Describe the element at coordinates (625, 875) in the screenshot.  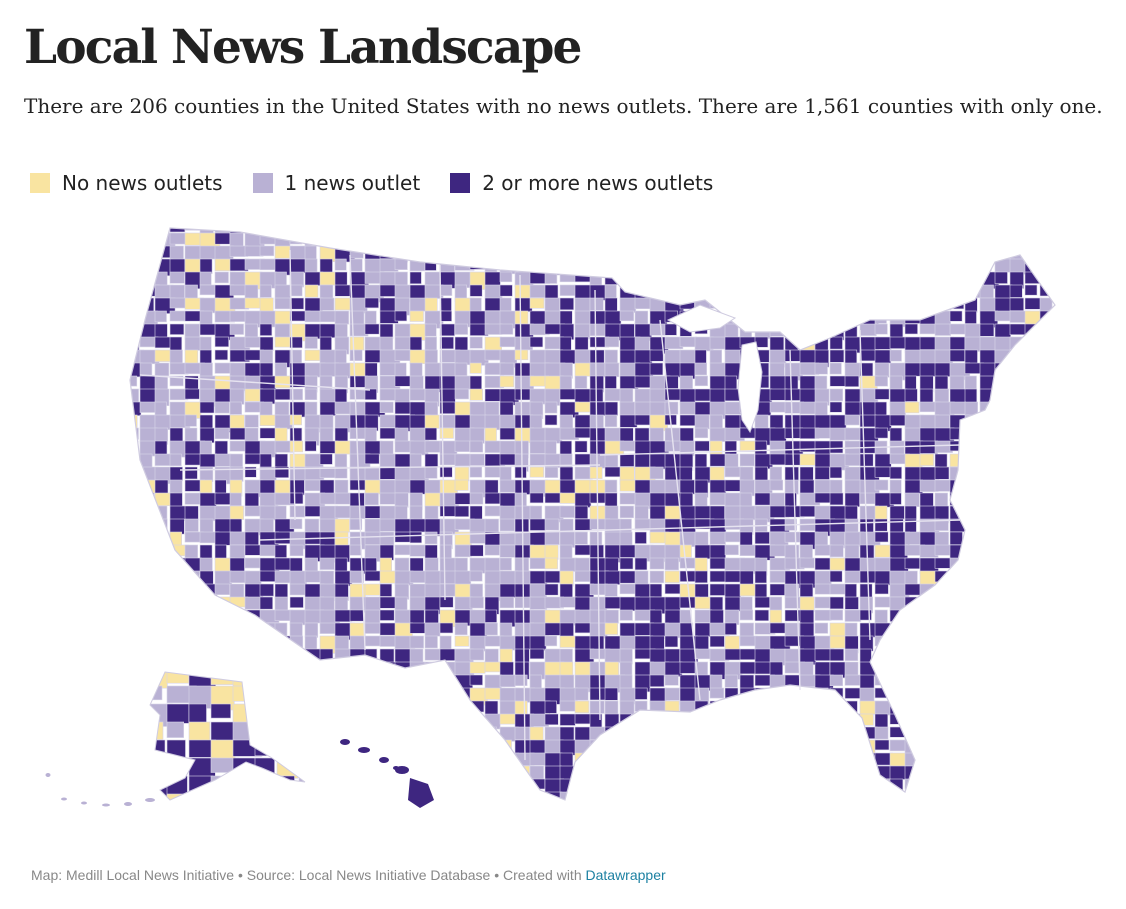
I see `datawrapper-link: Datawrapper` at that location.